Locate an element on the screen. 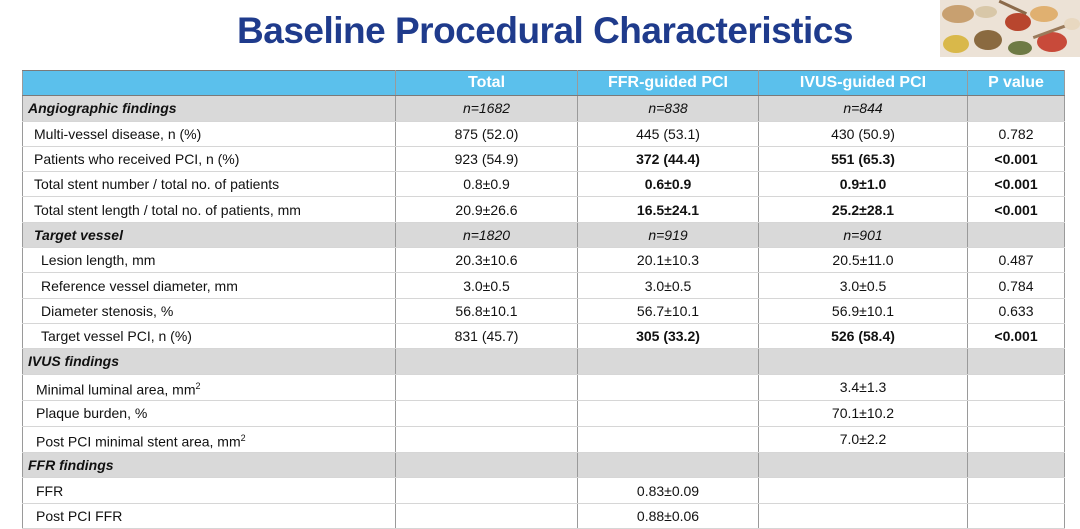 The image size is (1080, 529). spices-photo is located at coordinates (1010, 28).